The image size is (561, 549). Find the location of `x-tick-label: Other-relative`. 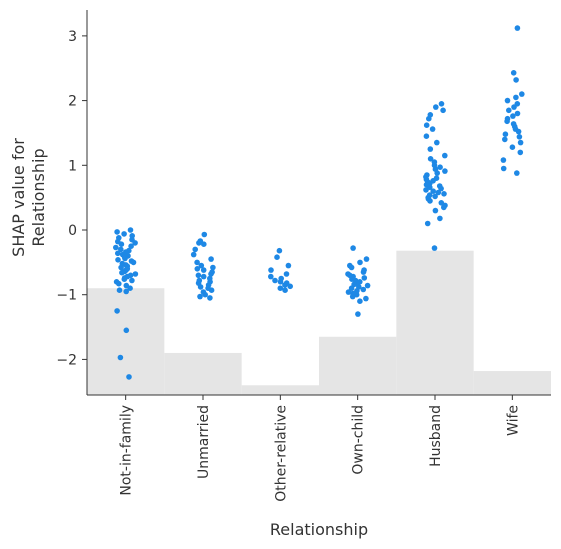

x-tick-label: Other-relative is located at coordinates (281, 453).